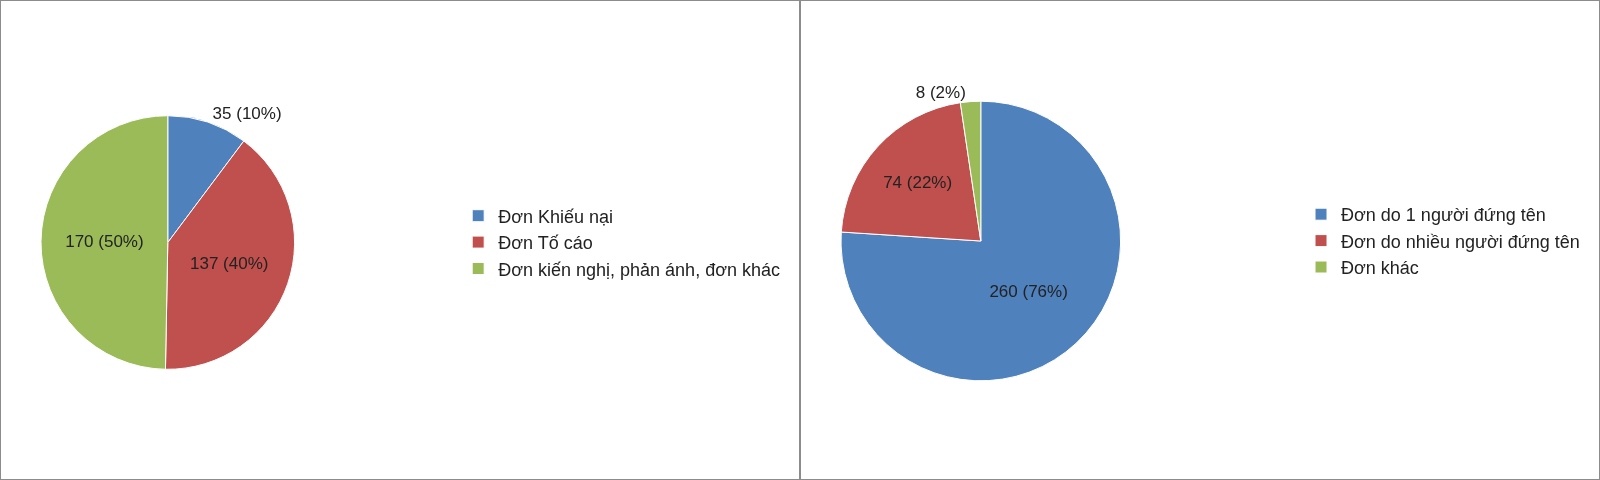 The height and width of the screenshot is (480, 1600). What do you see at coordinates (229, 264) in the screenshot?
I see `data-label: 137 (40%)` at bounding box center [229, 264].